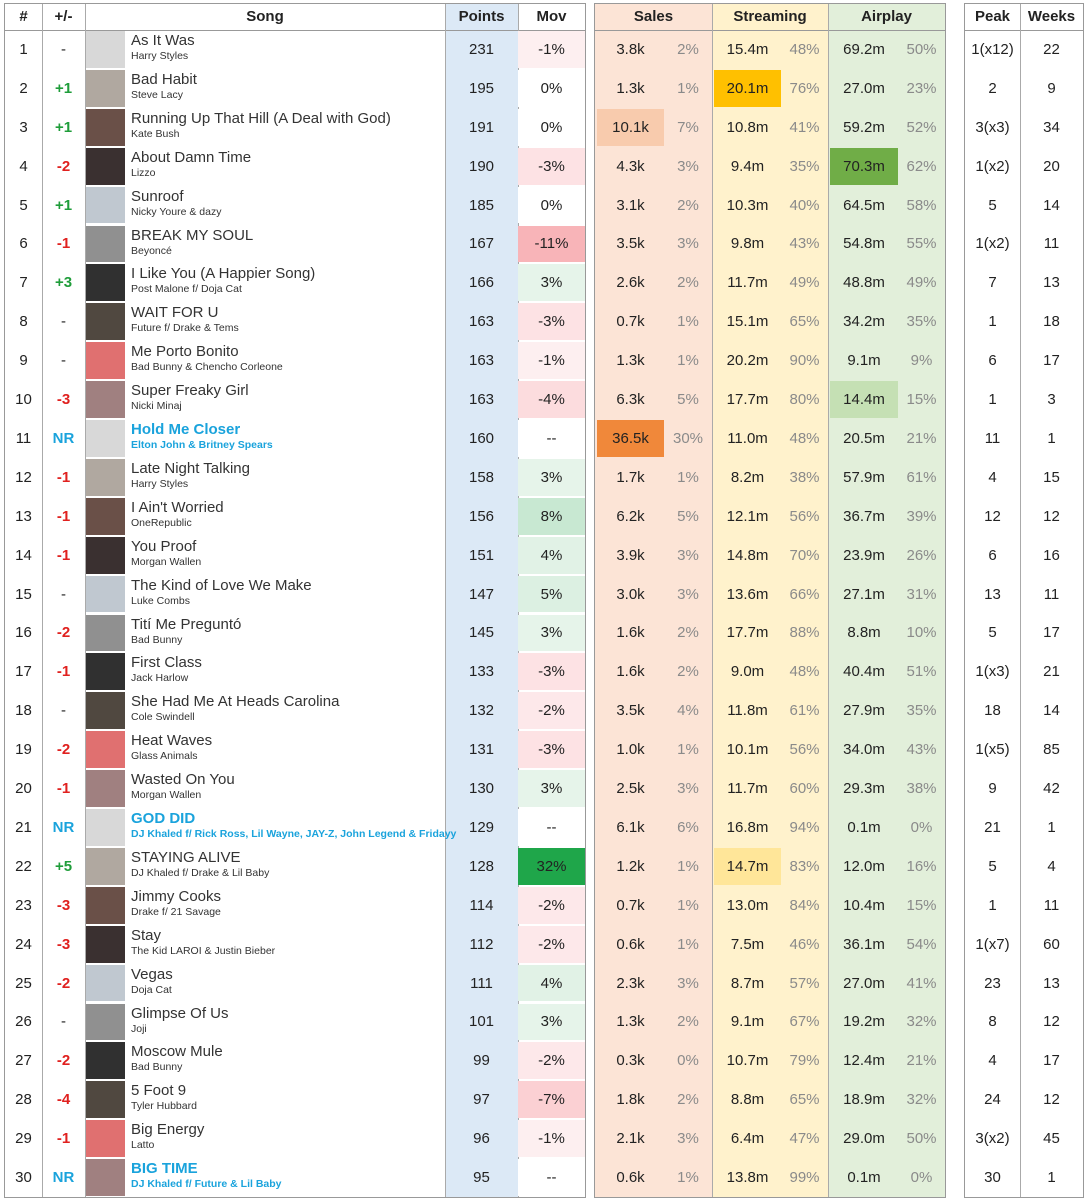 This screenshot has width=1085, height=1200. Describe the element at coordinates (163, 40) in the screenshot. I see `song-title: As It Was` at that location.